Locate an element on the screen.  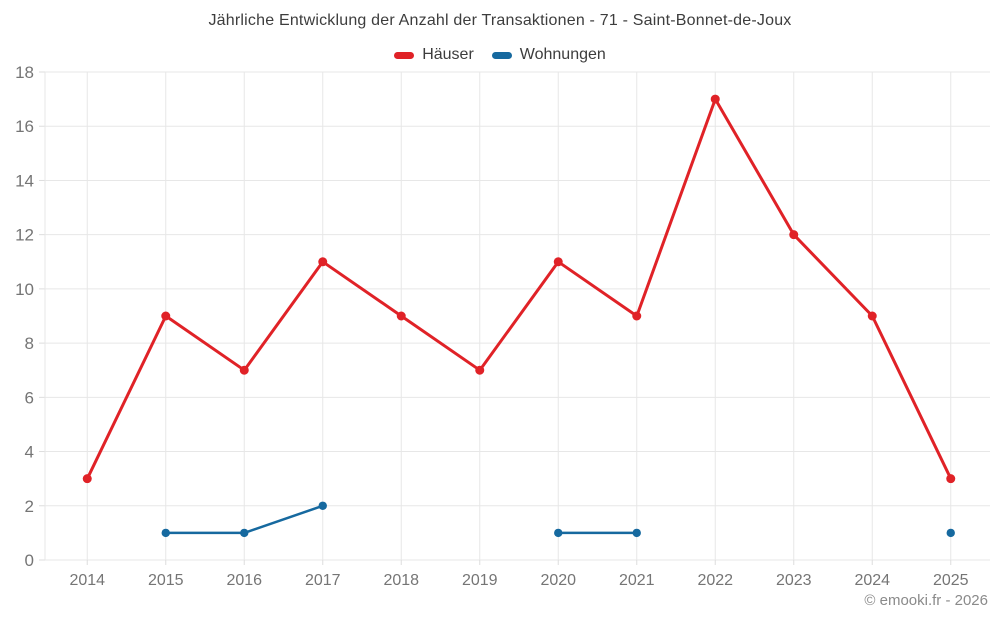
wohnungen-series-swatch-icon is located at coordinates (501, 55).